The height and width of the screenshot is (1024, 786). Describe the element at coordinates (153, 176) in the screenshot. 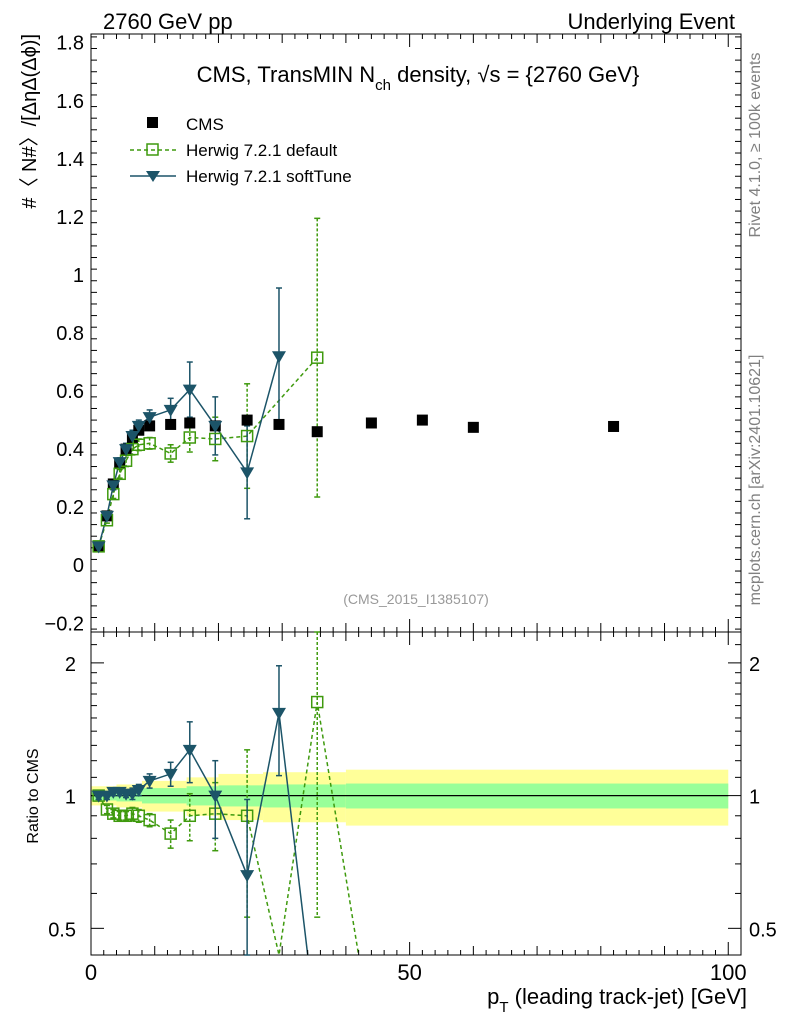

I see `legend-softtune-marker` at that location.